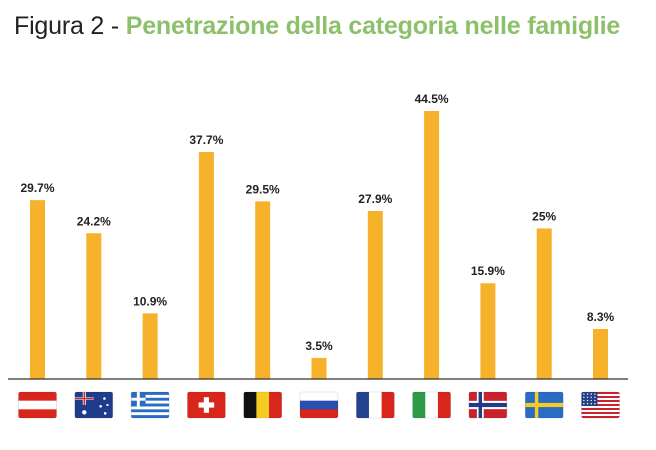 This screenshot has height=450, width=656. What do you see at coordinates (150, 346) in the screenshot?
I see `bar-greece` at bounding box center [150, 346].